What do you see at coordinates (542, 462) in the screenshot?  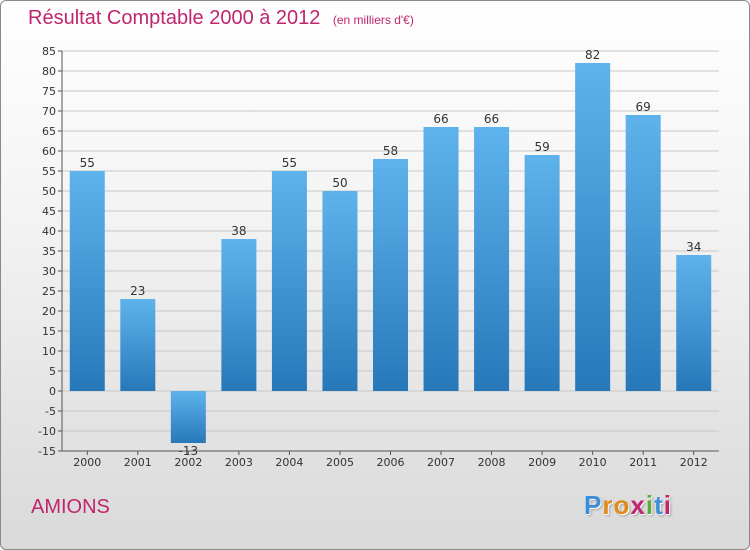 I see `x-tick-label-2009: 2009` at bounding box center [542, 462].